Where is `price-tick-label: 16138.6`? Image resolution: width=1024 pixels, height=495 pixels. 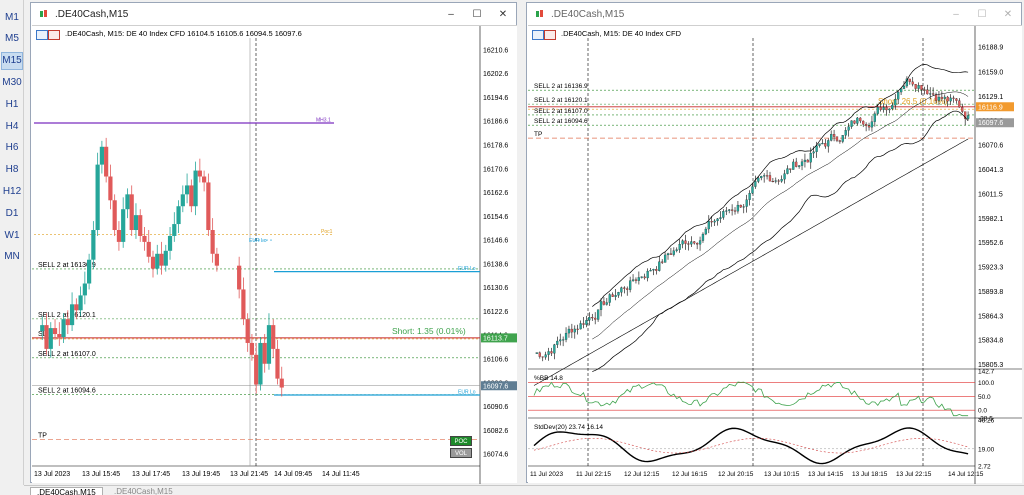
price-tick-label: 16138.6 is located at coordinates (495, 264).